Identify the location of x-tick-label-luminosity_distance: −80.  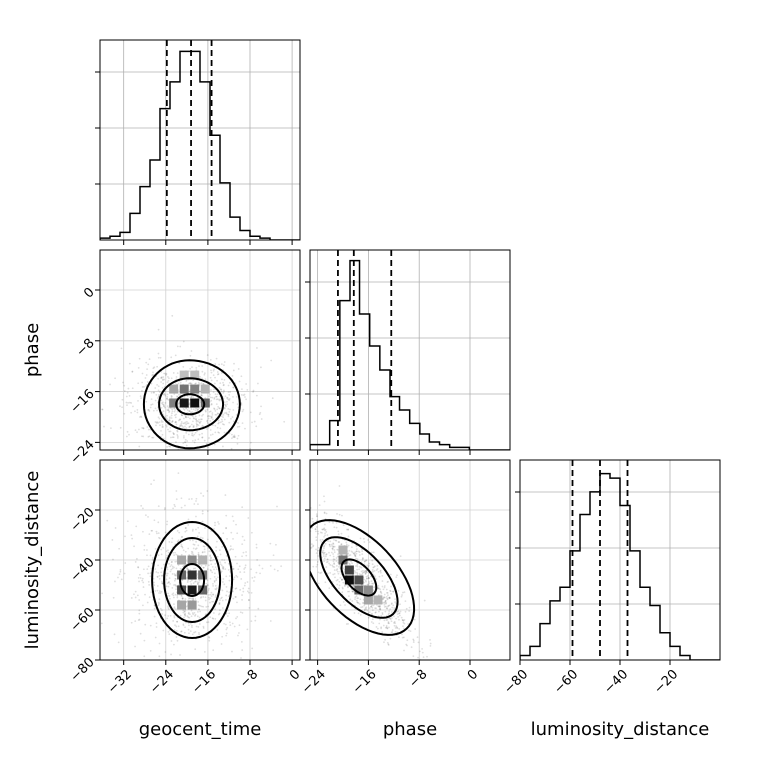
(516, 682).